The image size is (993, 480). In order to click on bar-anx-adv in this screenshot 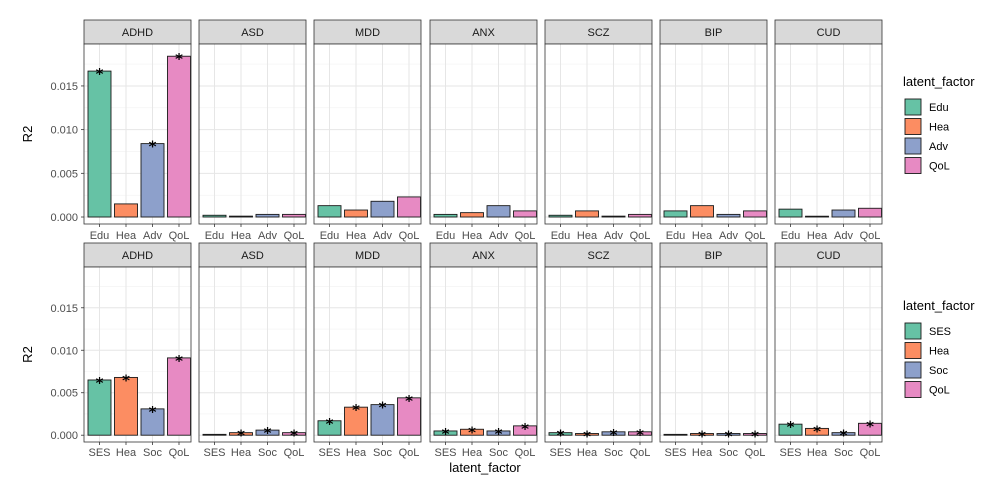, I will do `click(498, 211)`.